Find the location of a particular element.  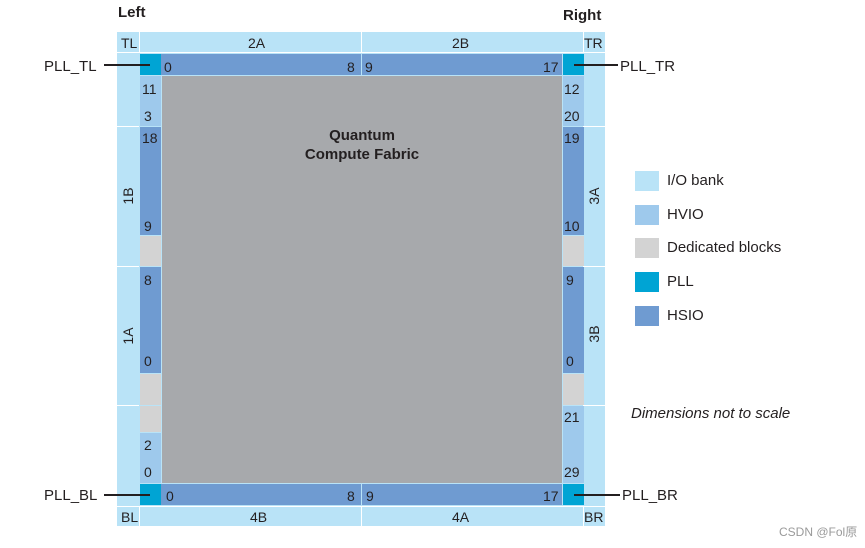

left-number: 2 is located at coordinates (148, 445).